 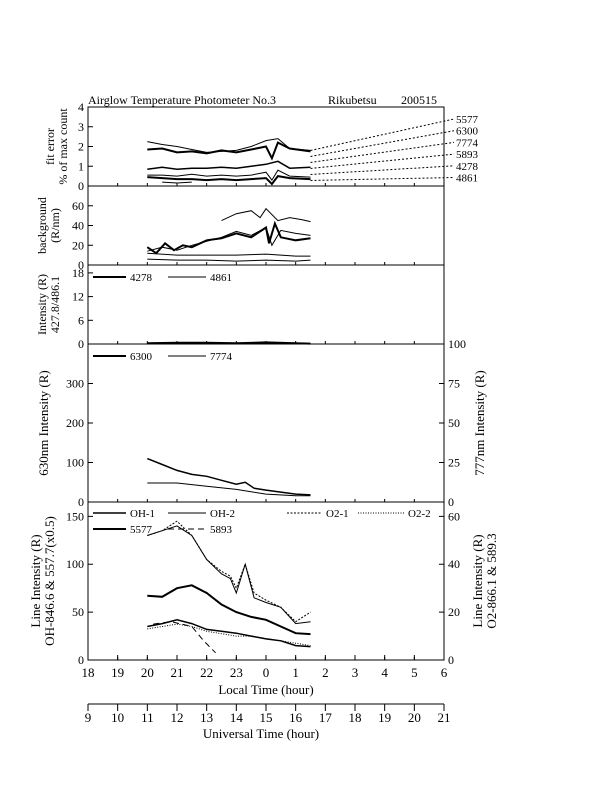 I want to click on ut-tick-label: 10, so click(x=117, y=717).